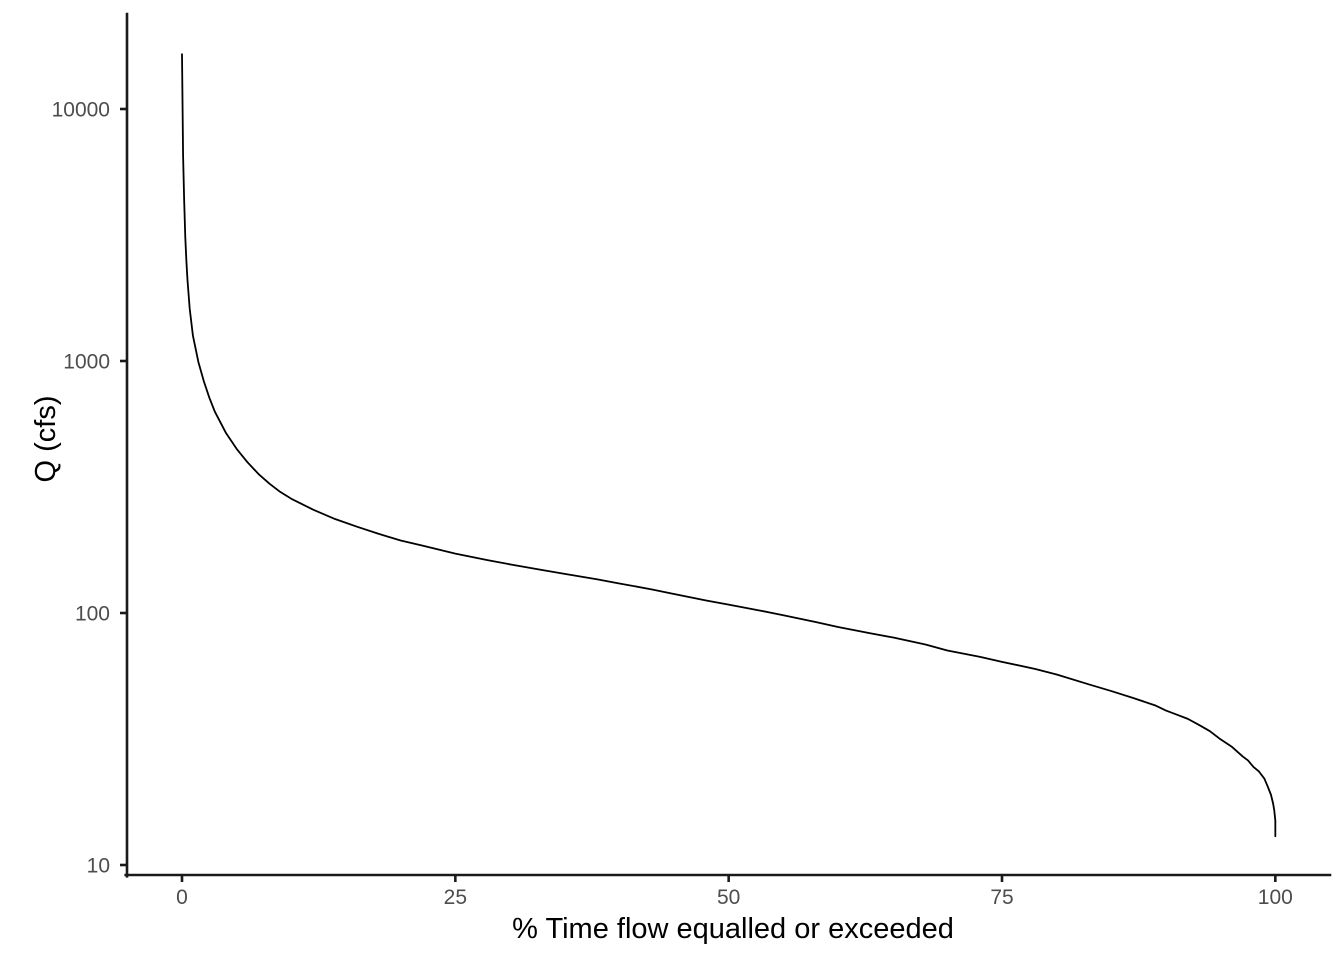 Image resolution: width=1344 pixels, height=960 pixels. I want to click on x-tick-label: 100, so click(1275, 897).